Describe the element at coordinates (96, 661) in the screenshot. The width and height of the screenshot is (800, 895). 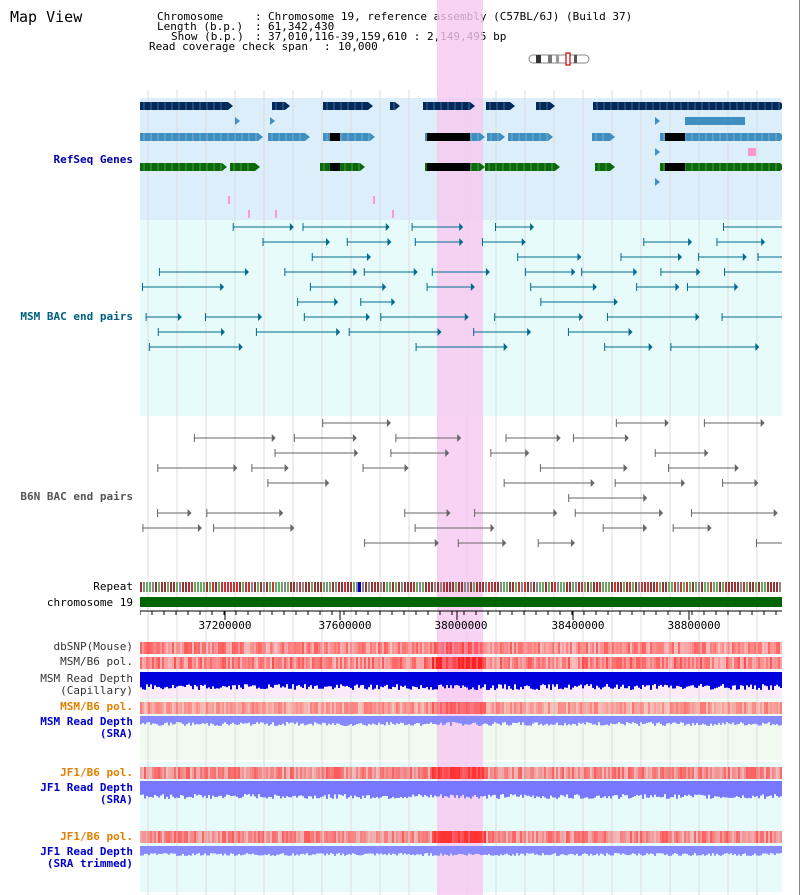
I see `track-label-msm-pol: MSM/B6 pol.` at that location.